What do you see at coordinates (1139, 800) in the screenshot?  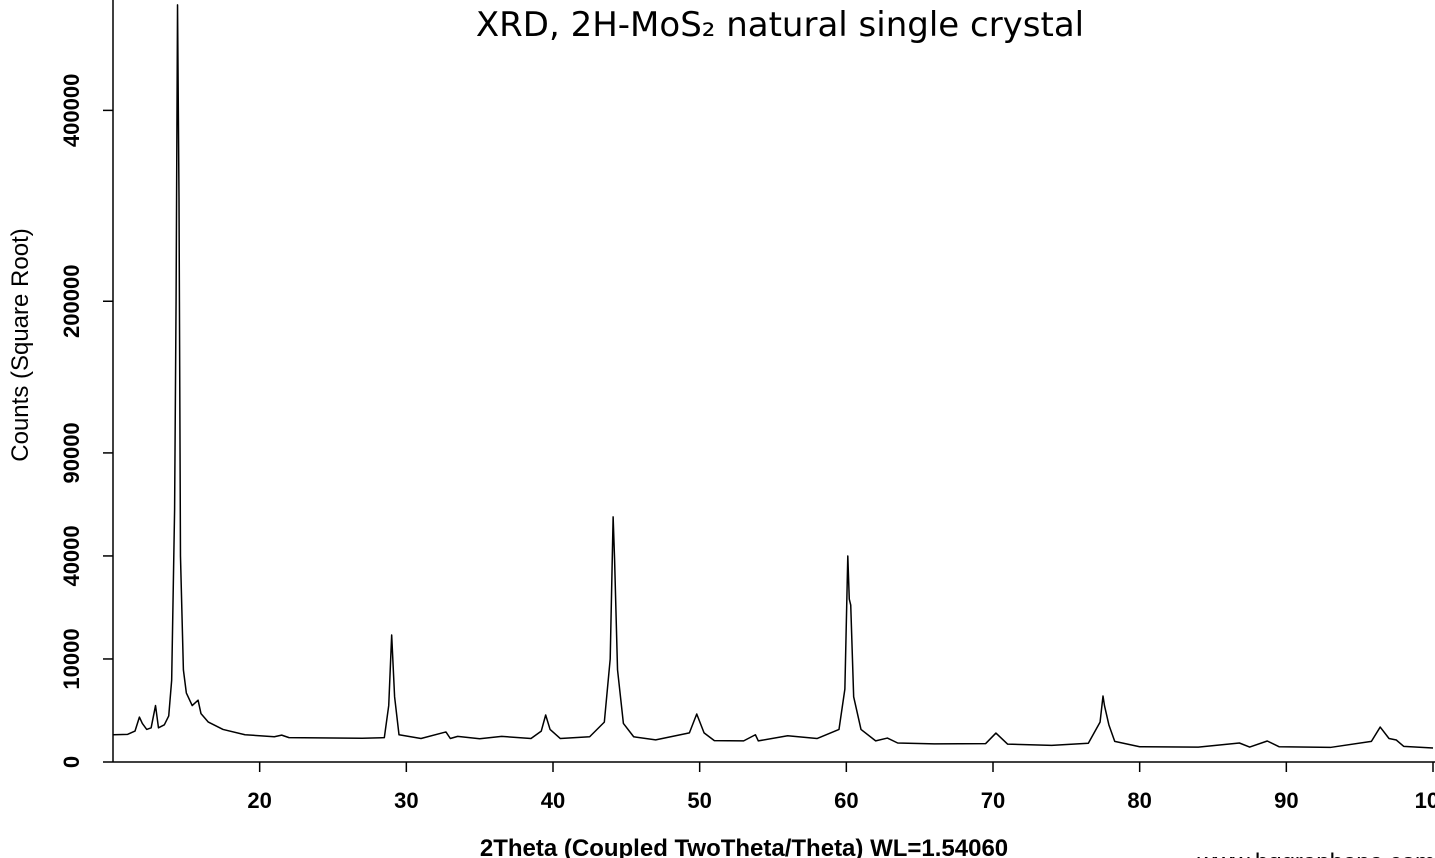 I see `x-tick-label: 80` at bounding box center [1139, 800].